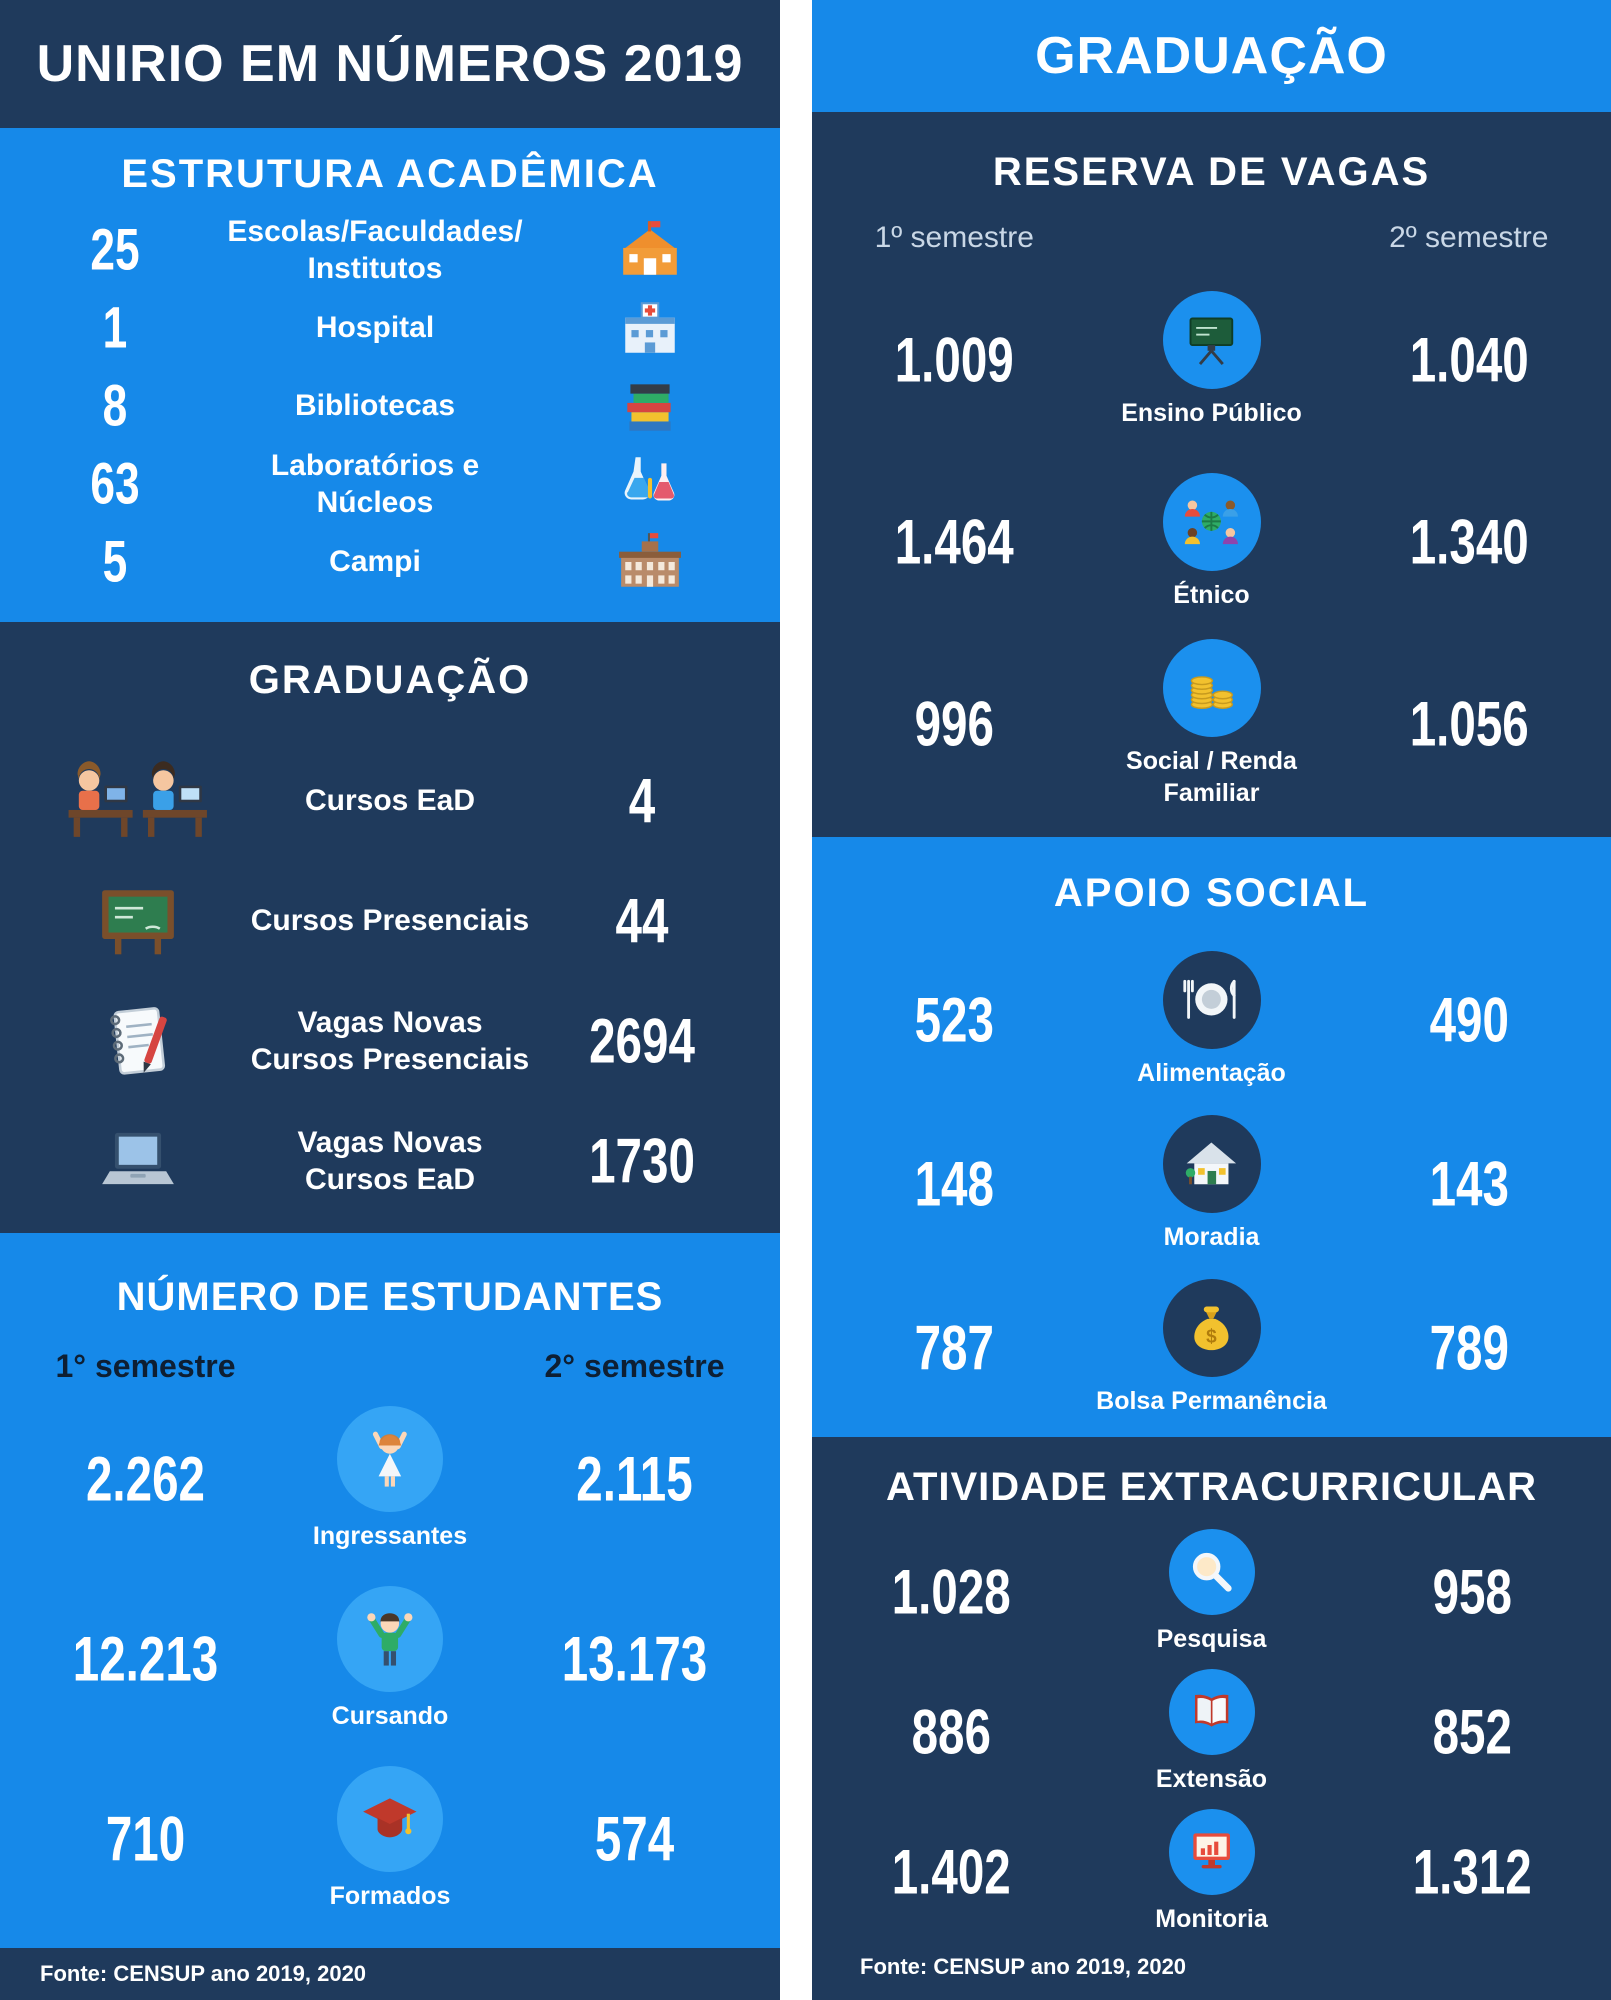 Image resolution: width=1611 pixels, height=2000 pixels. What do you see at coordinates (138, 1161) in the screenshot?
I see `laptop-icon` at bounding box center [138, 1161].